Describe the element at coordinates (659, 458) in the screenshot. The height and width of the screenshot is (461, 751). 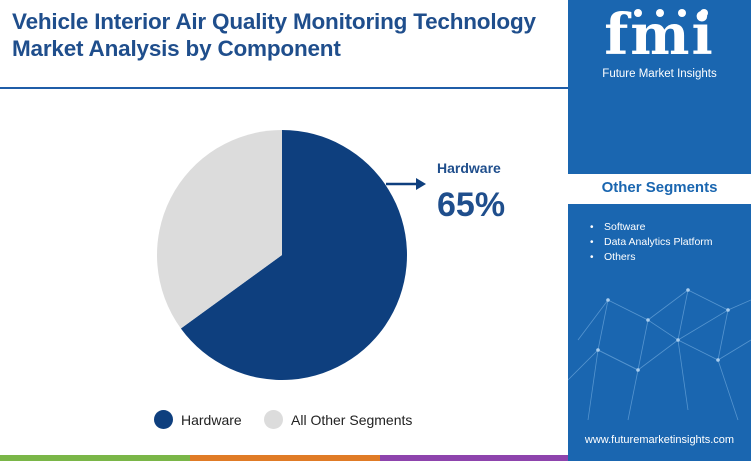
I see `bottom-bar-blue` at that location.